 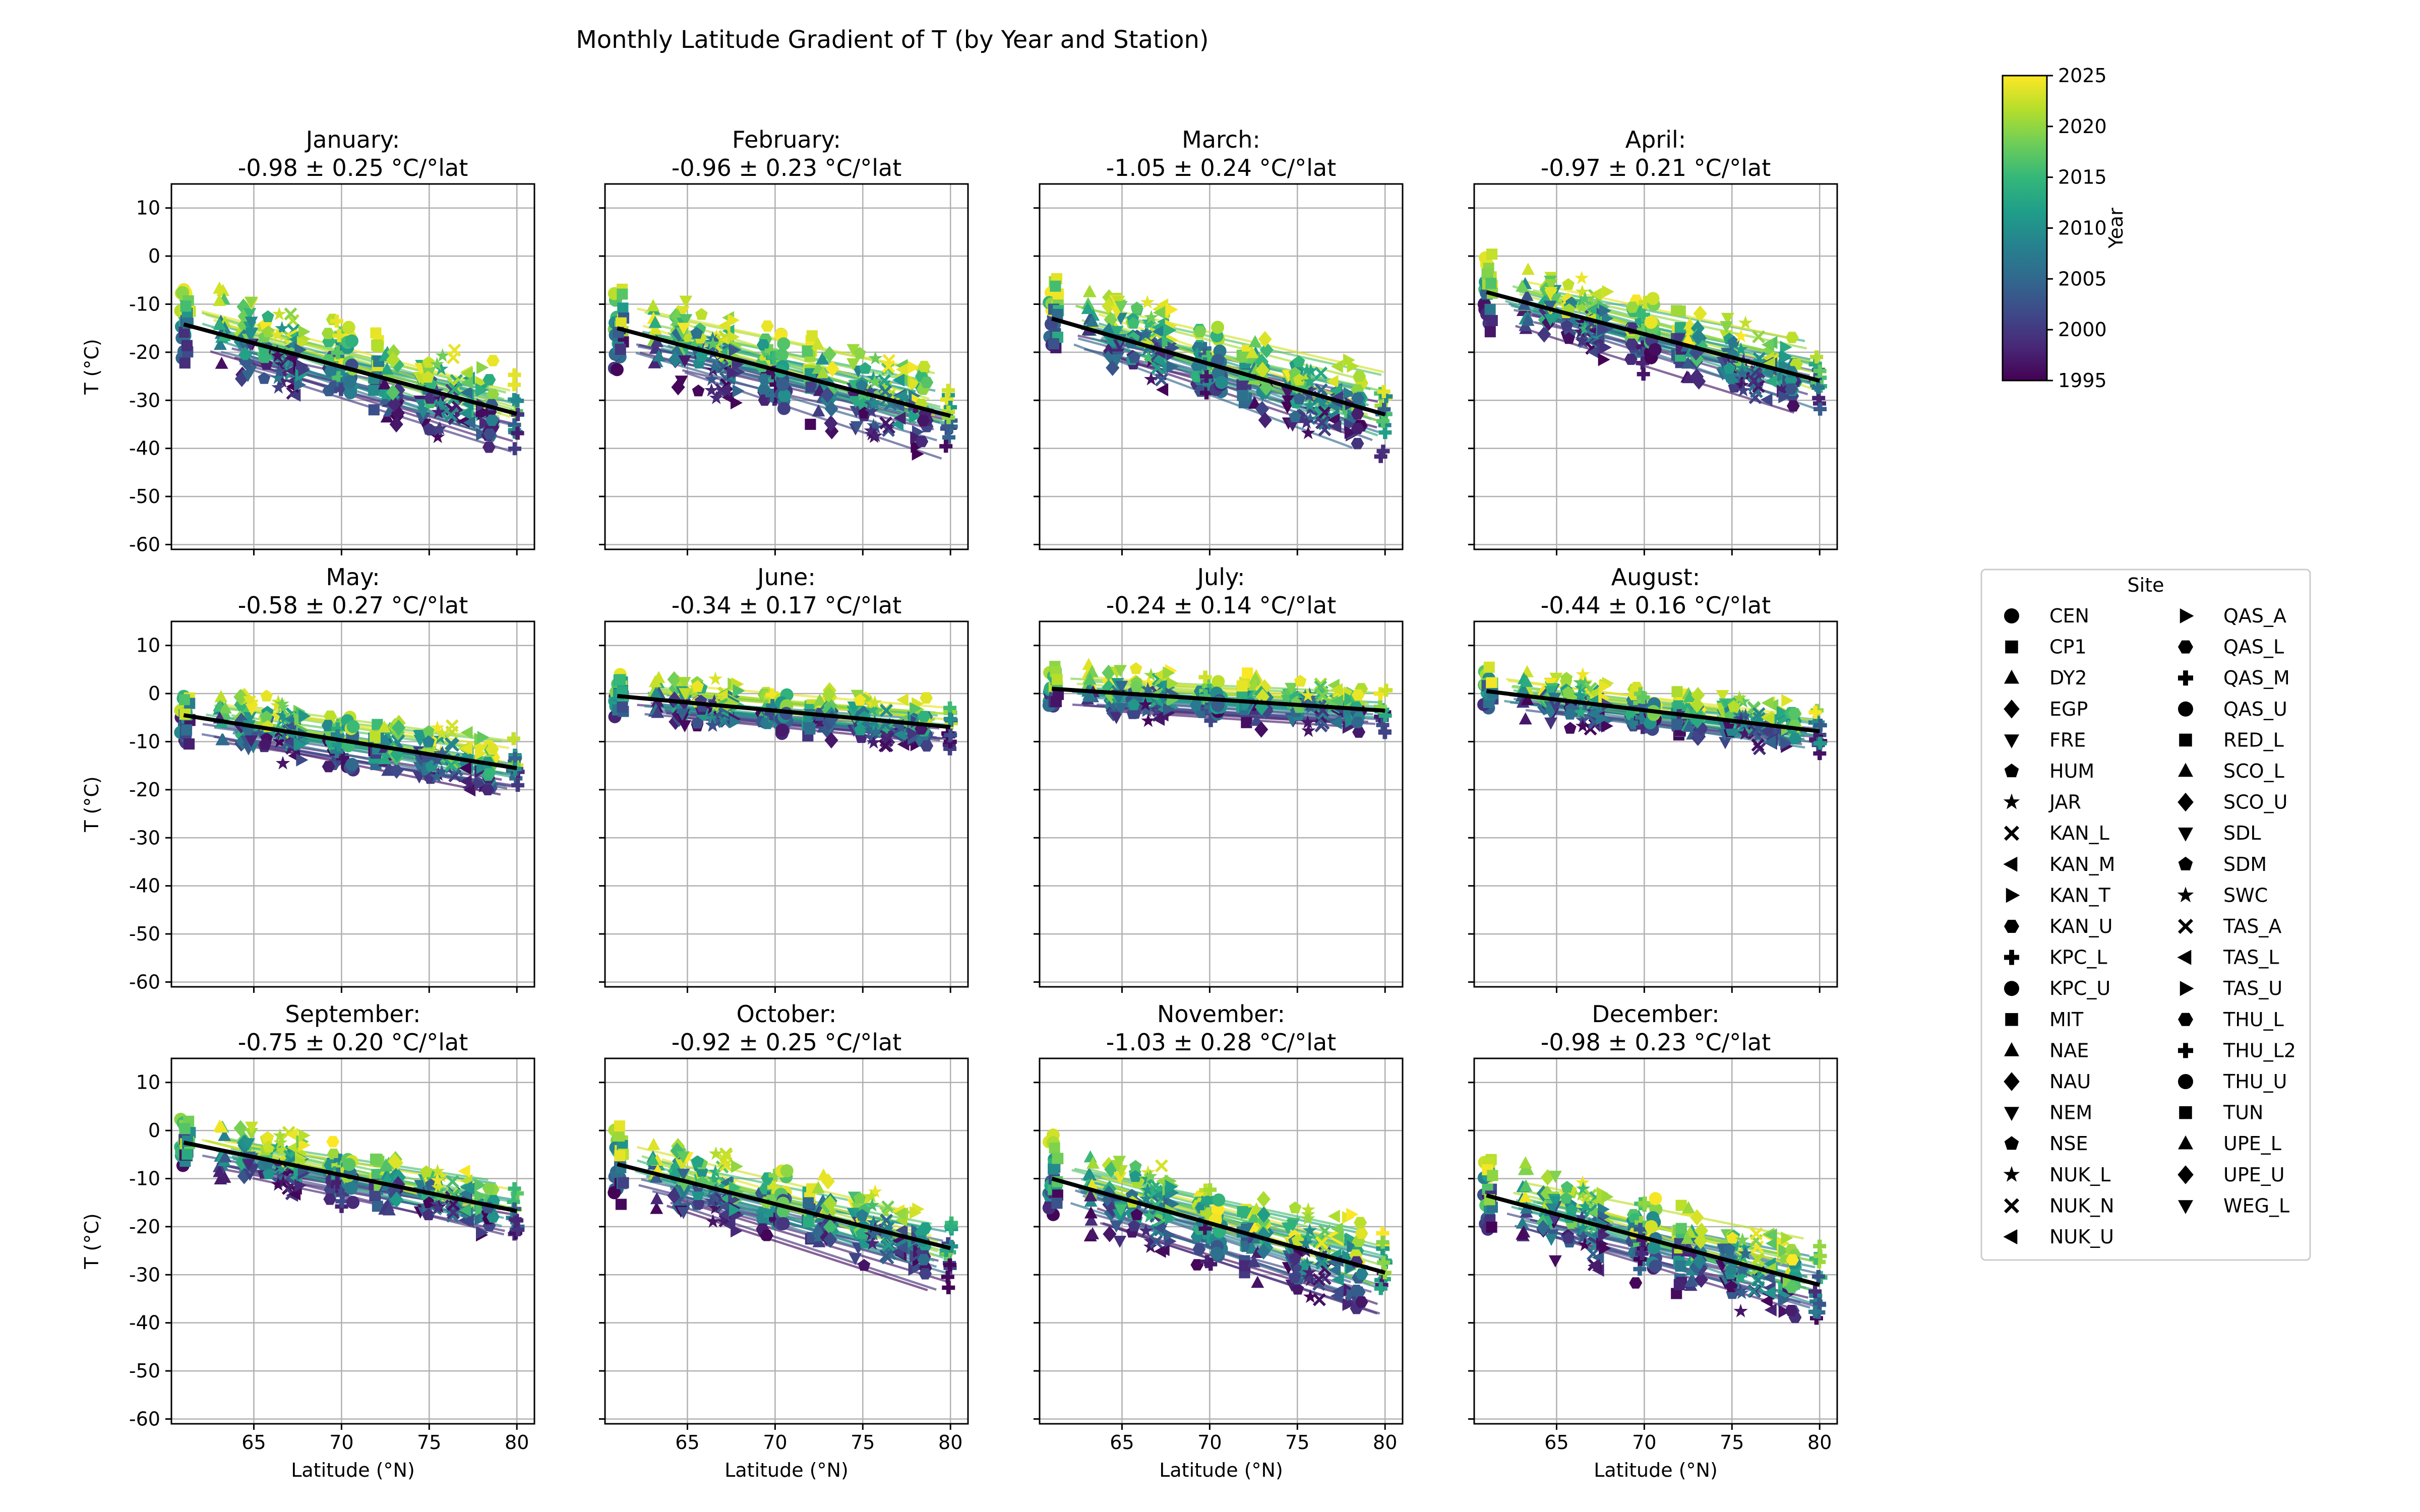 I want to click on legend-label: CP1, so click(x=2068, y=647).